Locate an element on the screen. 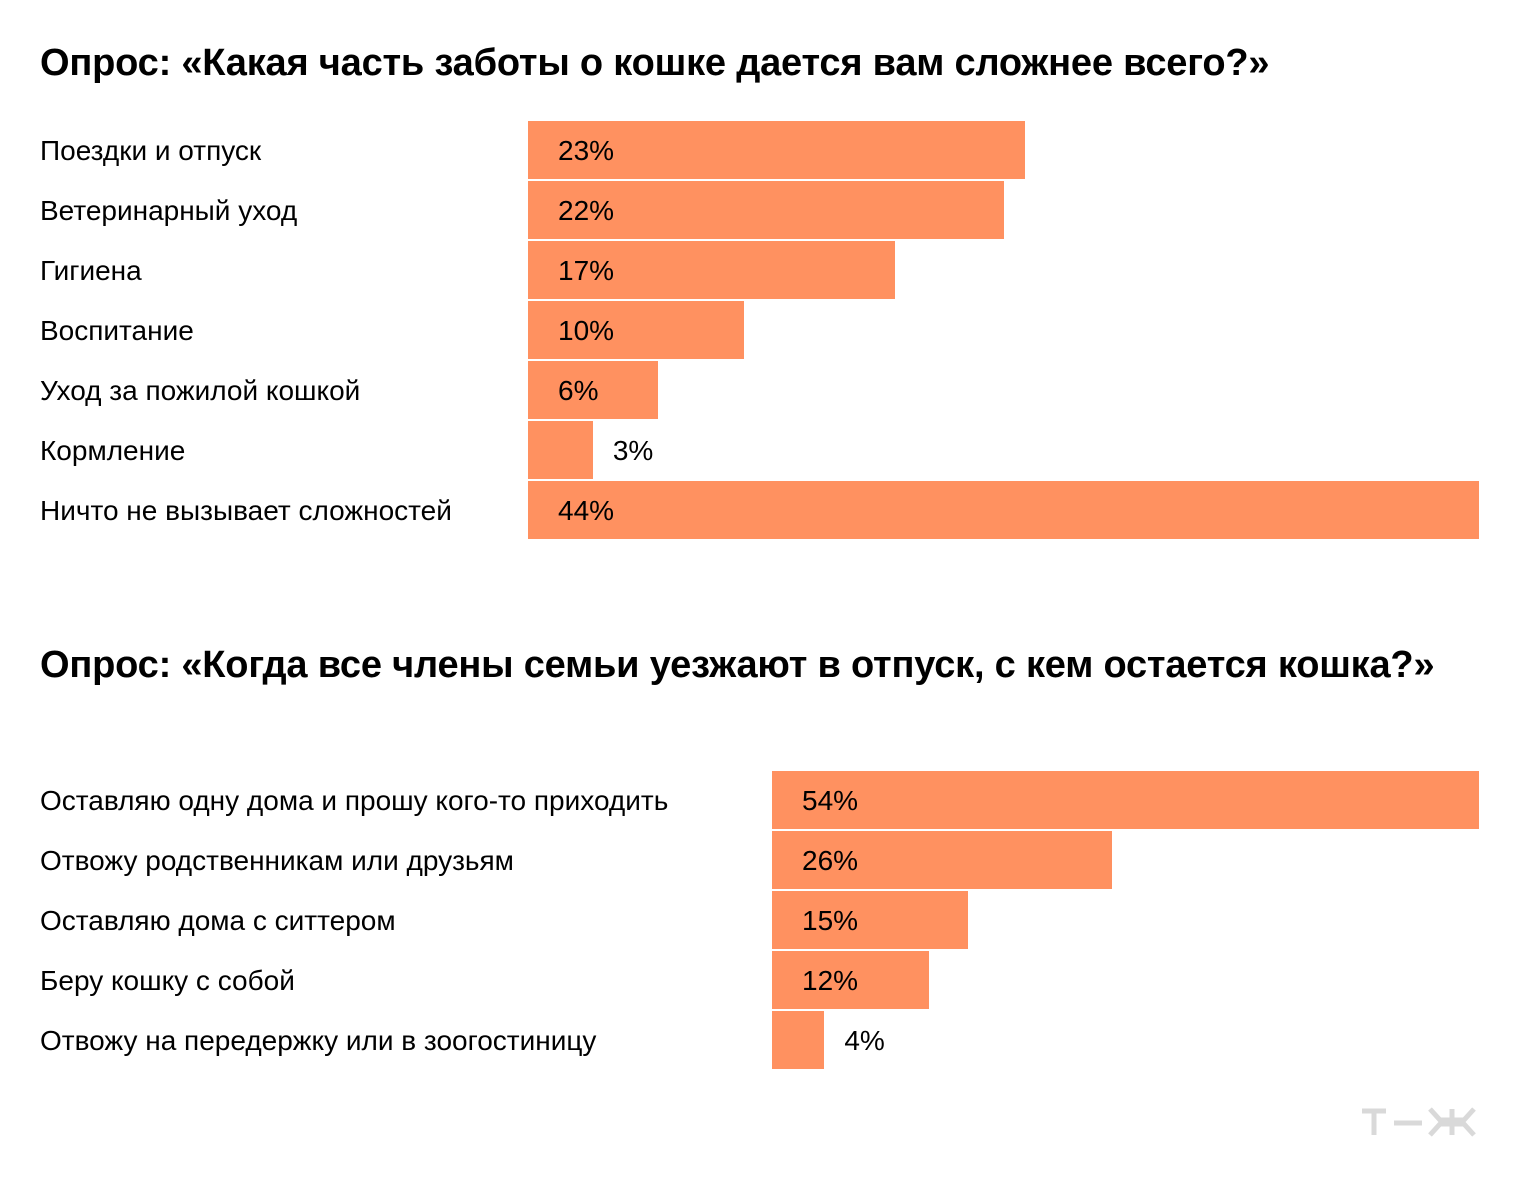  category-label: Ничто не вызывает сложностей is located at coordinates (246, 510).